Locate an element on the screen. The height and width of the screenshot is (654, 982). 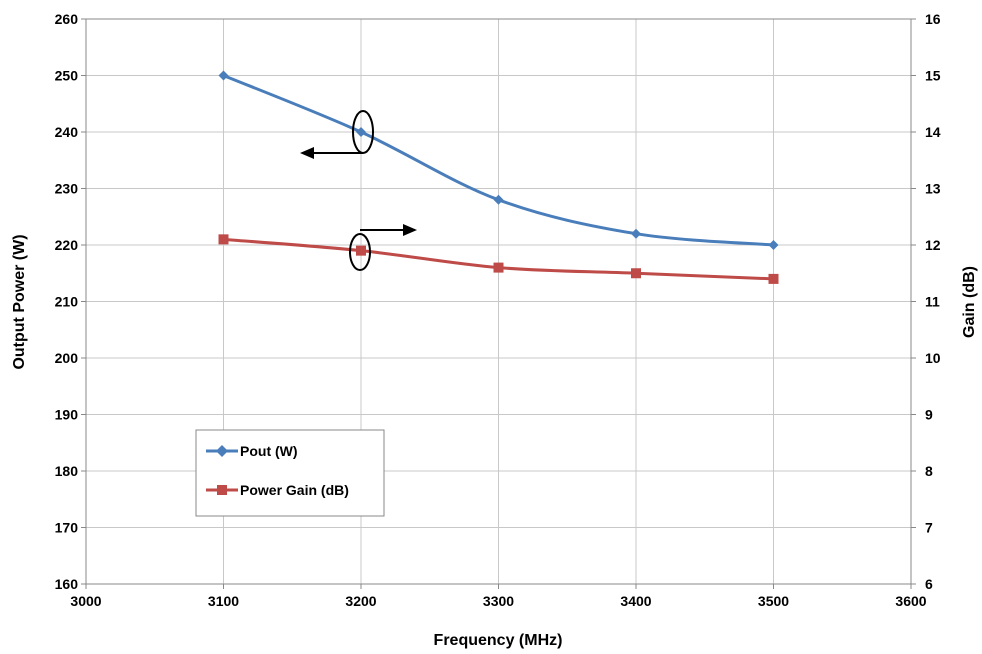
y2-tick-label: 11 is located at coordinates (932, 302).